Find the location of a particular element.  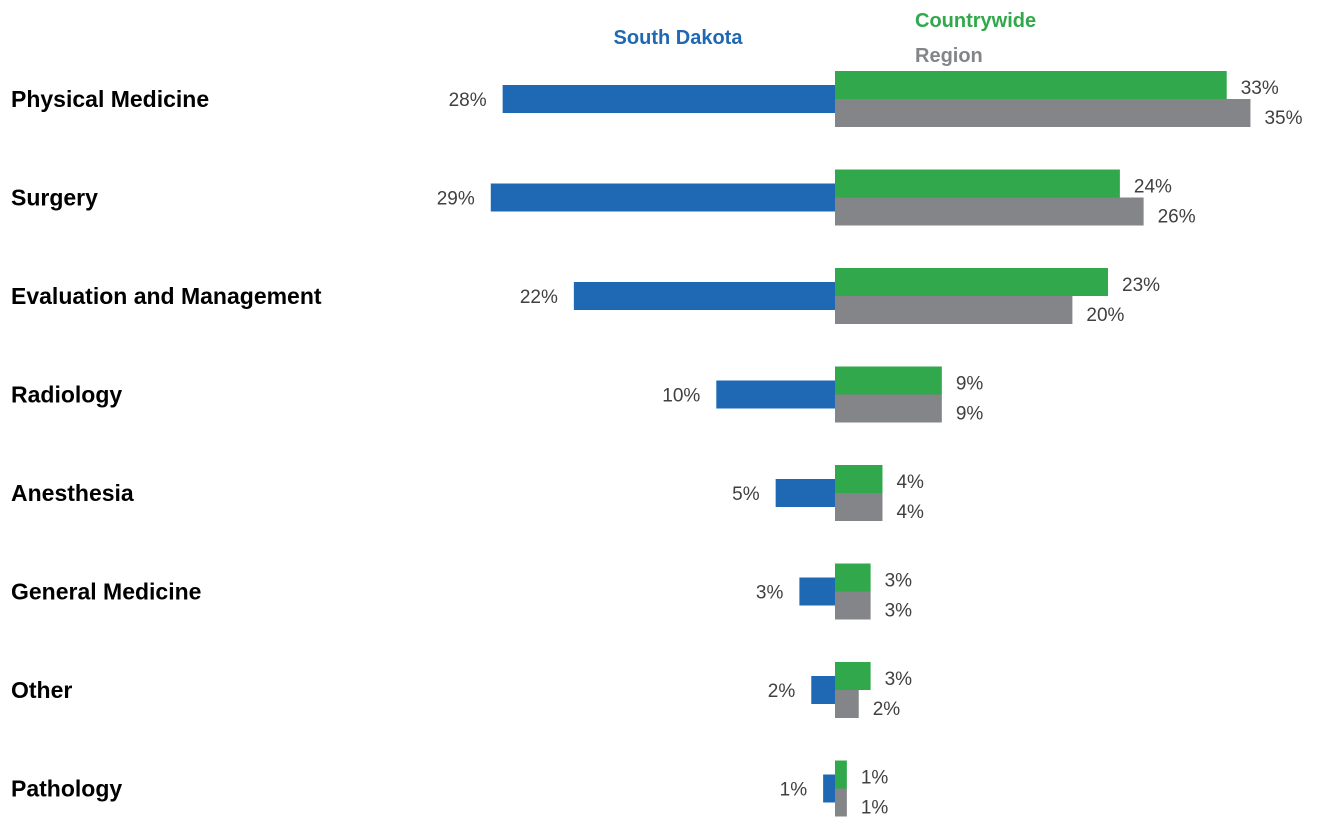

bar-south-dakota-pathology is located at coordinates (829, 788).